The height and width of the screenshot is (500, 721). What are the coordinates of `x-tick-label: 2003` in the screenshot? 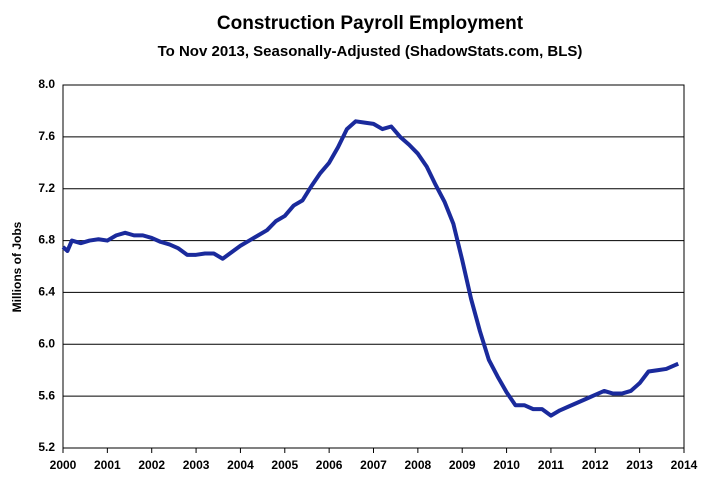 It's located at (196, 465).